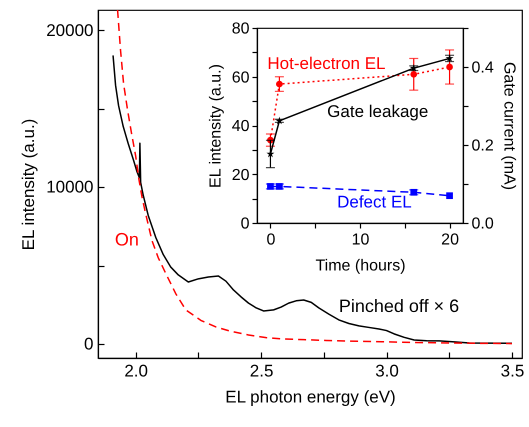 This screenshot has height=427, width=529. What do you see at coordinates (374, 202) in the screenshot?
I see `series-label: Defect EL` at bounding box center [374, 202].